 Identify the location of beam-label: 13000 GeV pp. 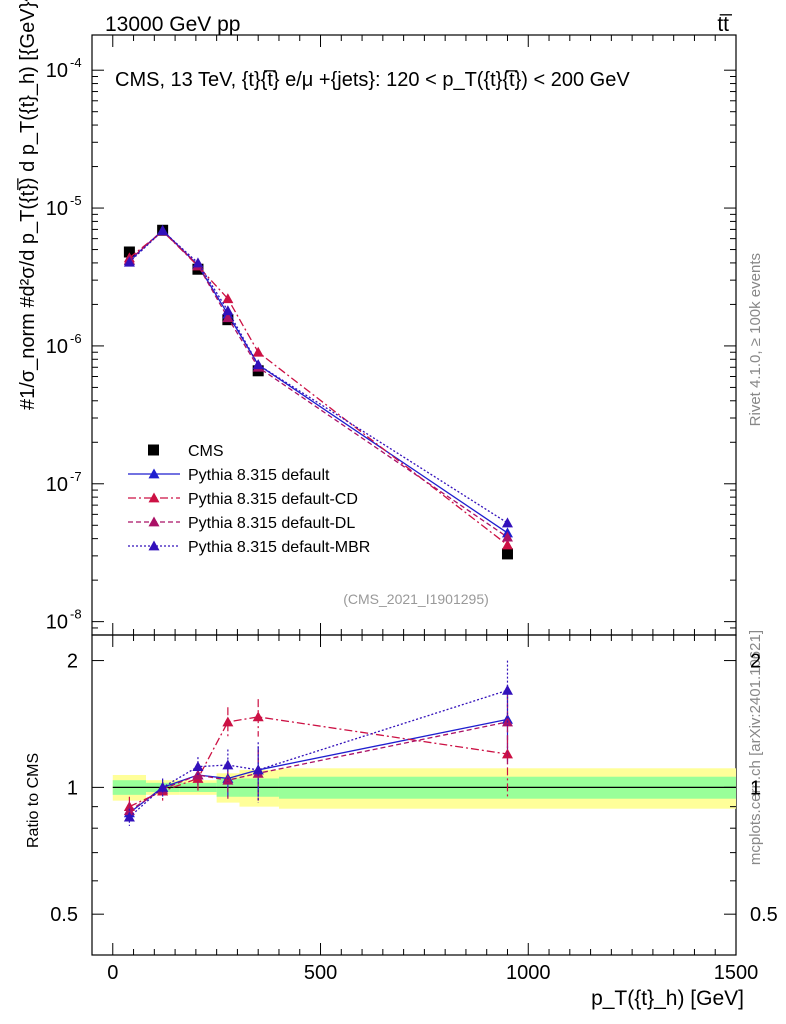
(172, 24).